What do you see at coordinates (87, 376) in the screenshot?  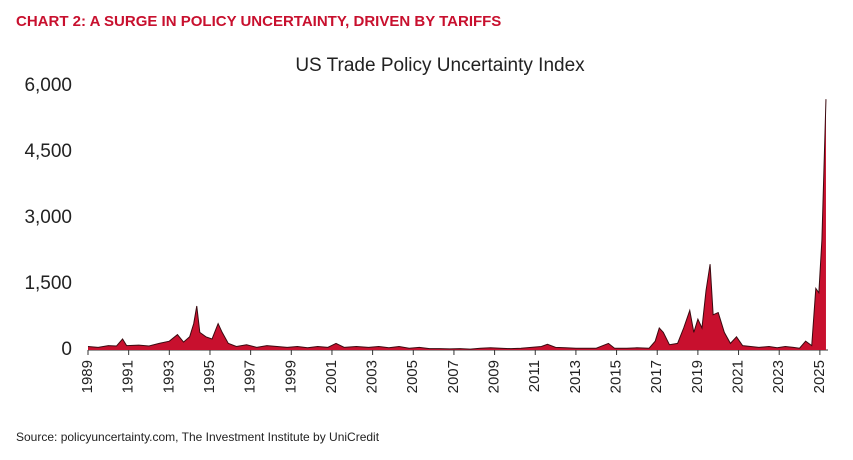 I see `x-tick-label: 1989` at bounding box center [87, 376].